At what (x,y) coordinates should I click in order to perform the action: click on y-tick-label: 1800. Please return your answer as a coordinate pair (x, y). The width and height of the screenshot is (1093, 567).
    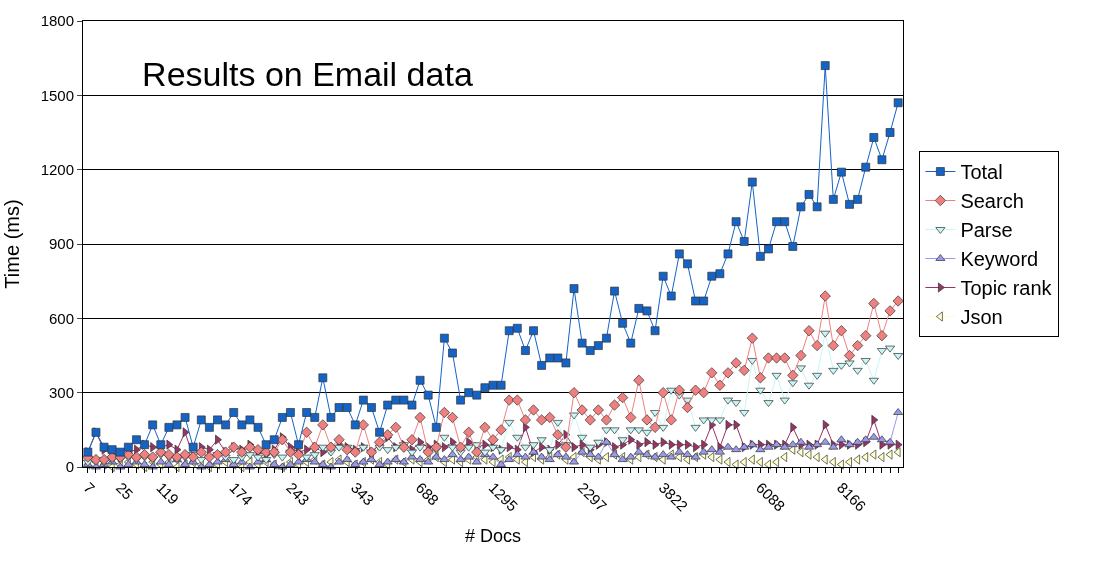
    Looking at the image, I should click on (57, 21).